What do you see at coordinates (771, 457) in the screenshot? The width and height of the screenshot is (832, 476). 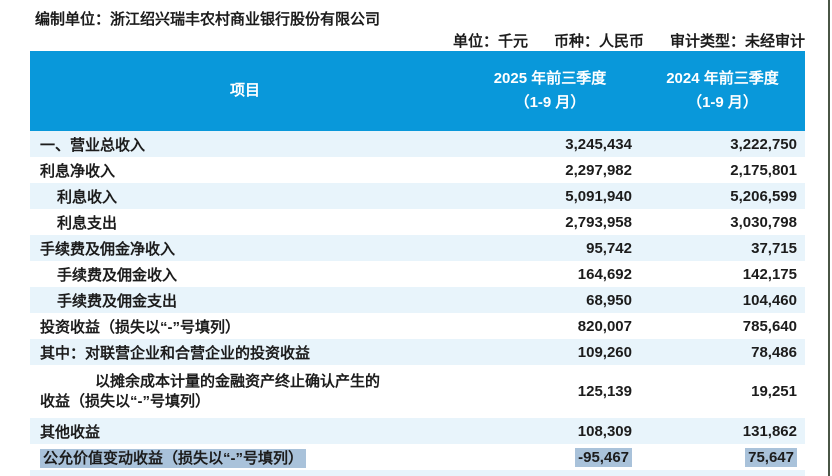 I see `value-2024-selected: 75,647` at bounding box center [771, 457].